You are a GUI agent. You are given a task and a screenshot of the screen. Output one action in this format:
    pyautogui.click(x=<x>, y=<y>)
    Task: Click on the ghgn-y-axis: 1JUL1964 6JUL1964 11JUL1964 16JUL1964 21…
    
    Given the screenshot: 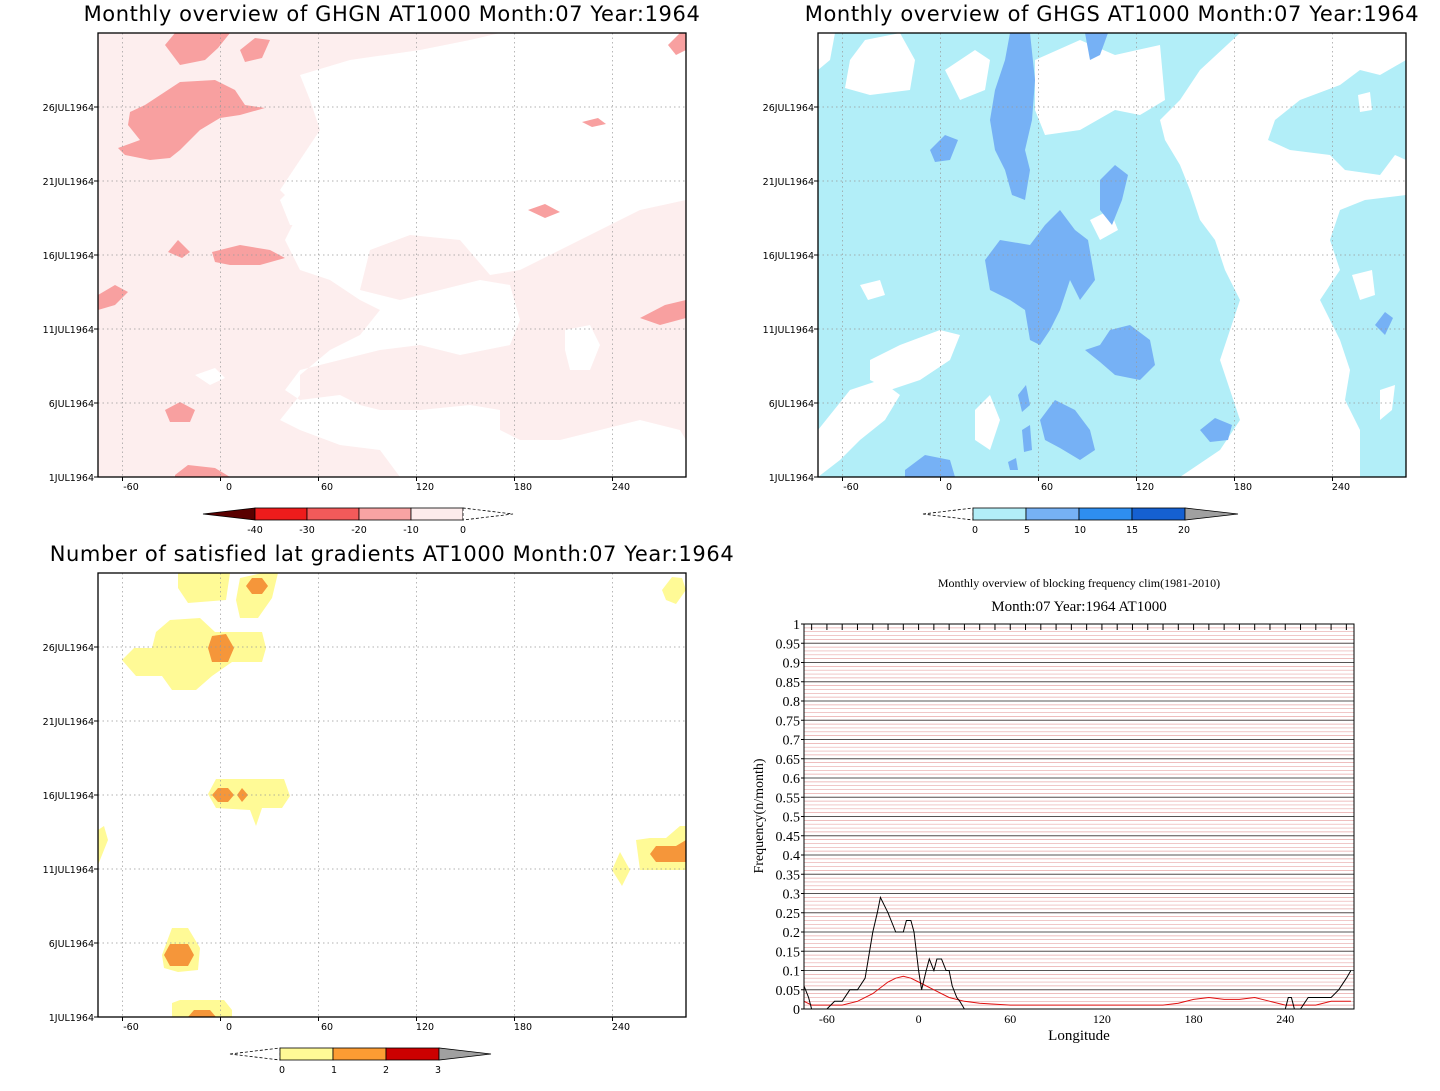 What is the action you would take?
    pyautogui.click(x=68, y=293)
    